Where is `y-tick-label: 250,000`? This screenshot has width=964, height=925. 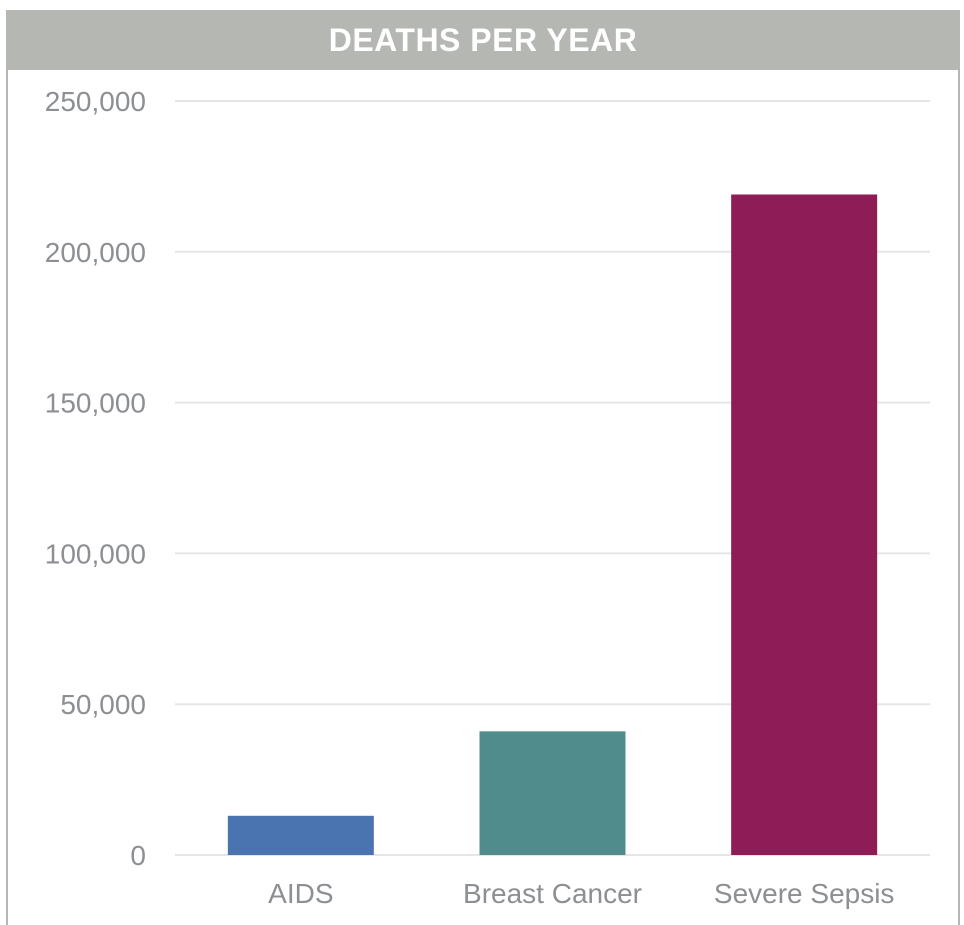
y-tick-label: 250,000 is located at coordinates (95, 101).